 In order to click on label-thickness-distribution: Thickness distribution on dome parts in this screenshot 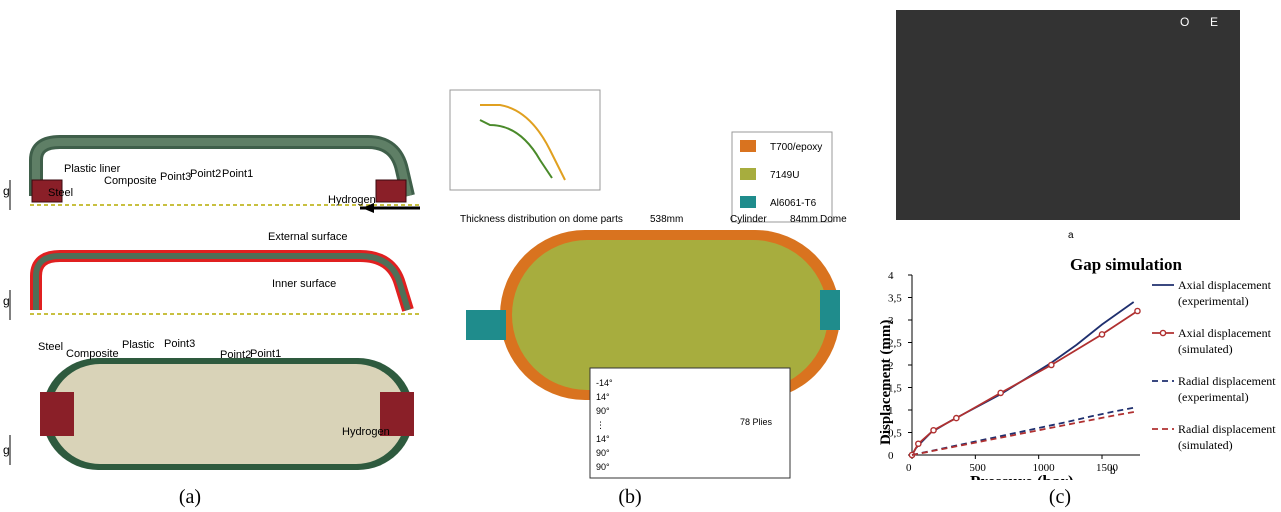, I will do `click(541, 219)`.